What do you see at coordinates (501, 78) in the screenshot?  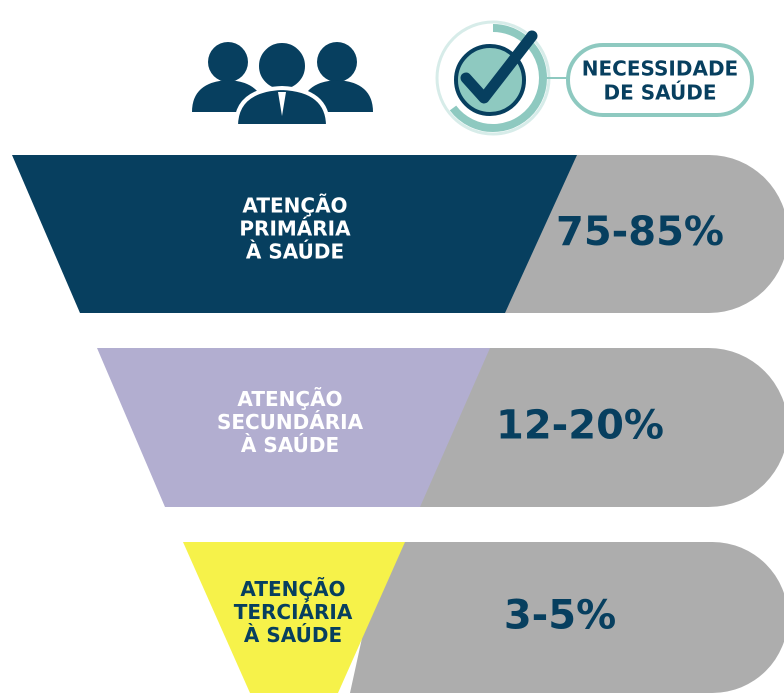 I see `check-icon` at bounding box center [501, 78].